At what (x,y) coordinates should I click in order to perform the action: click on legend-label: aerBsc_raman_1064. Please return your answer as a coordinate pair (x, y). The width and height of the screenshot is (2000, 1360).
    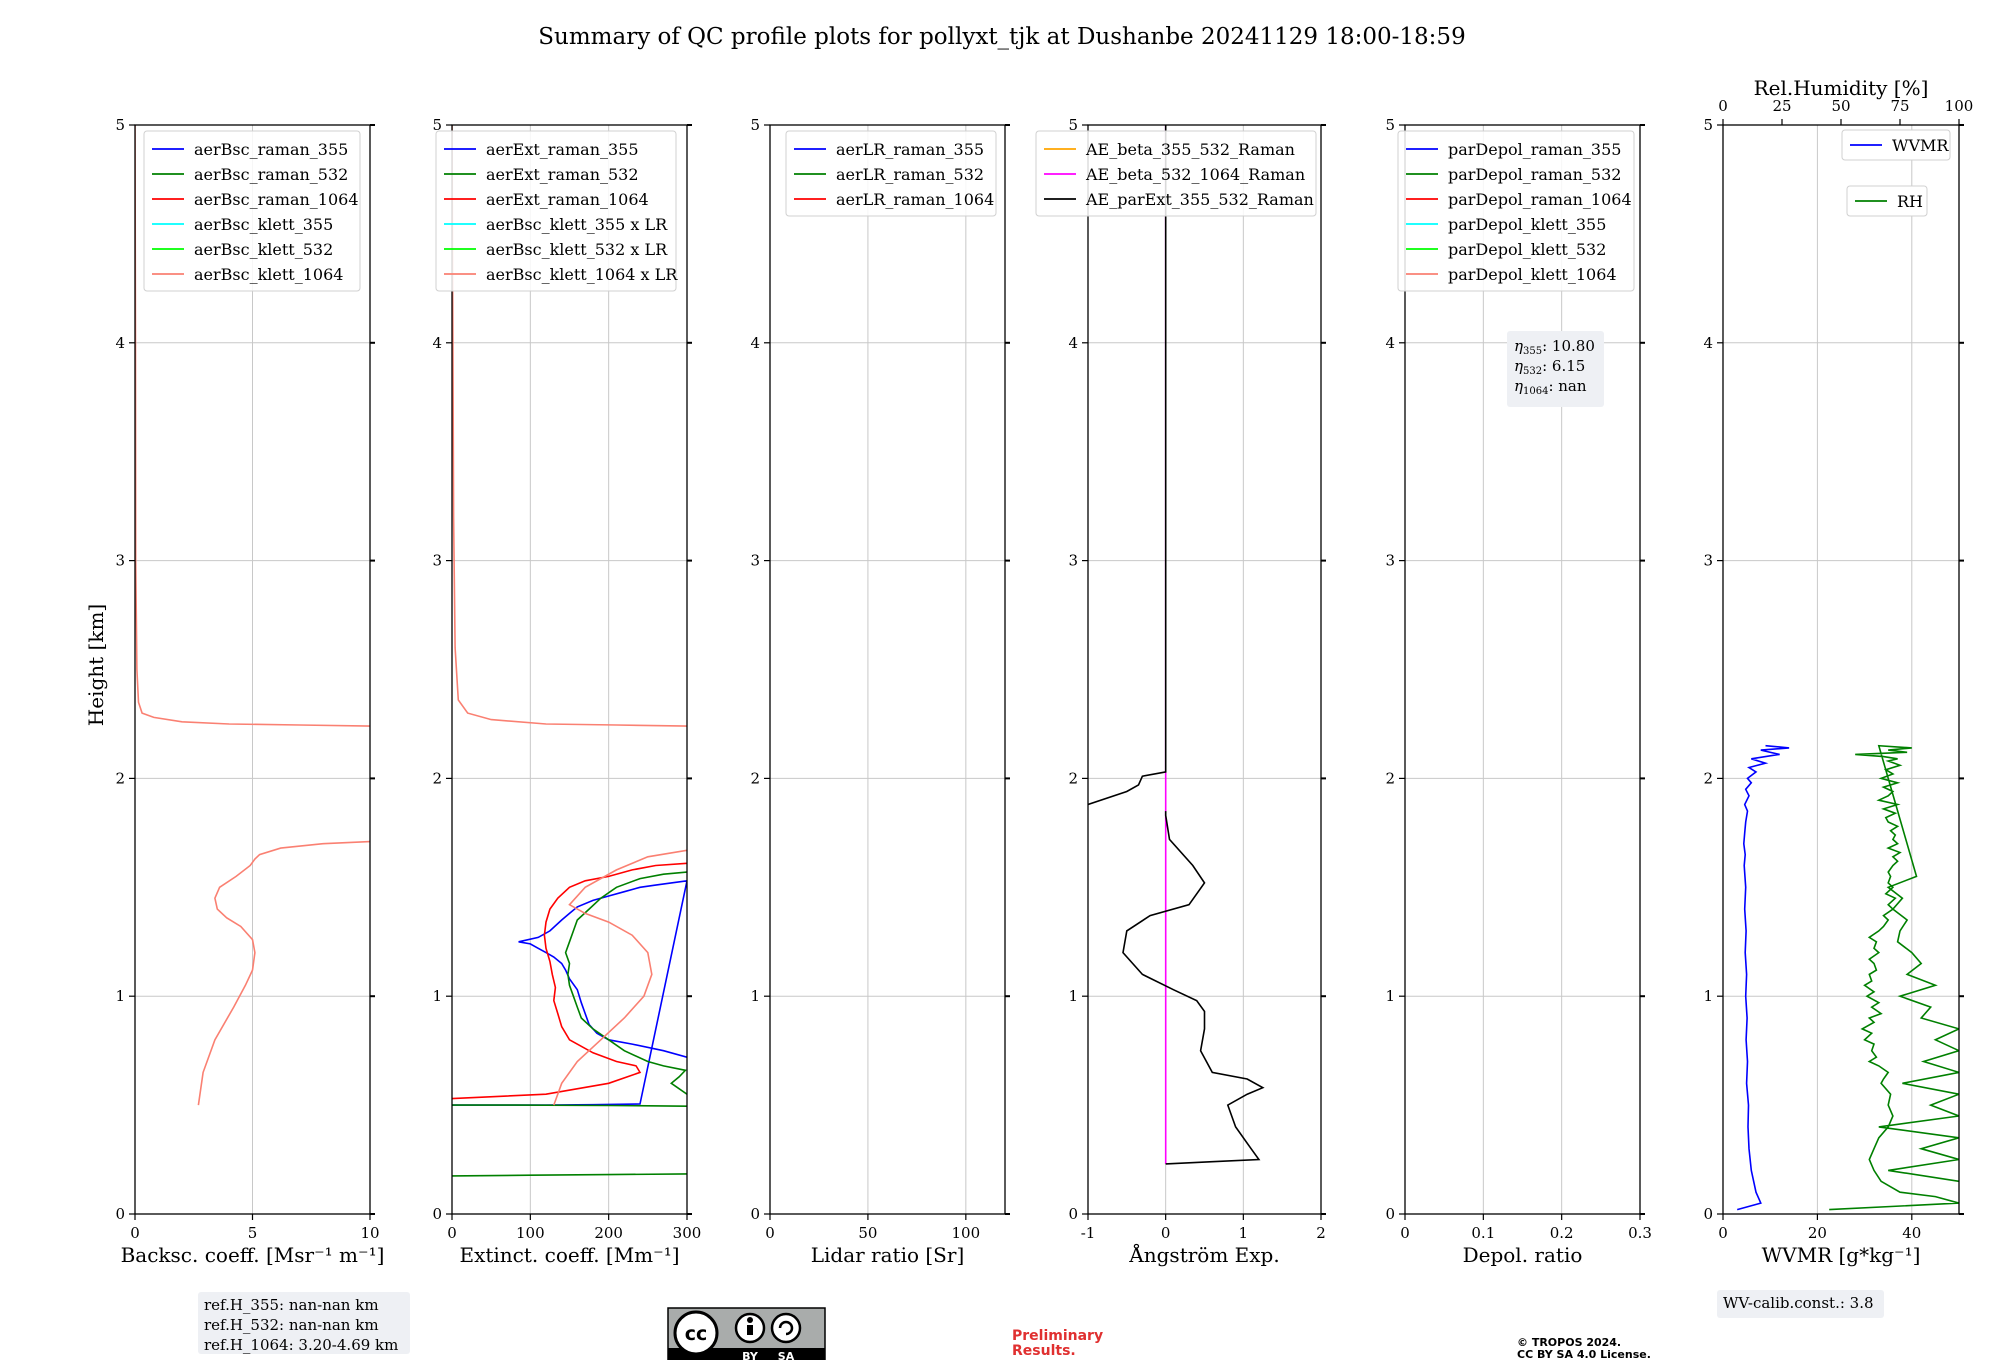
    Looking at the image, I should click on (276, 199).